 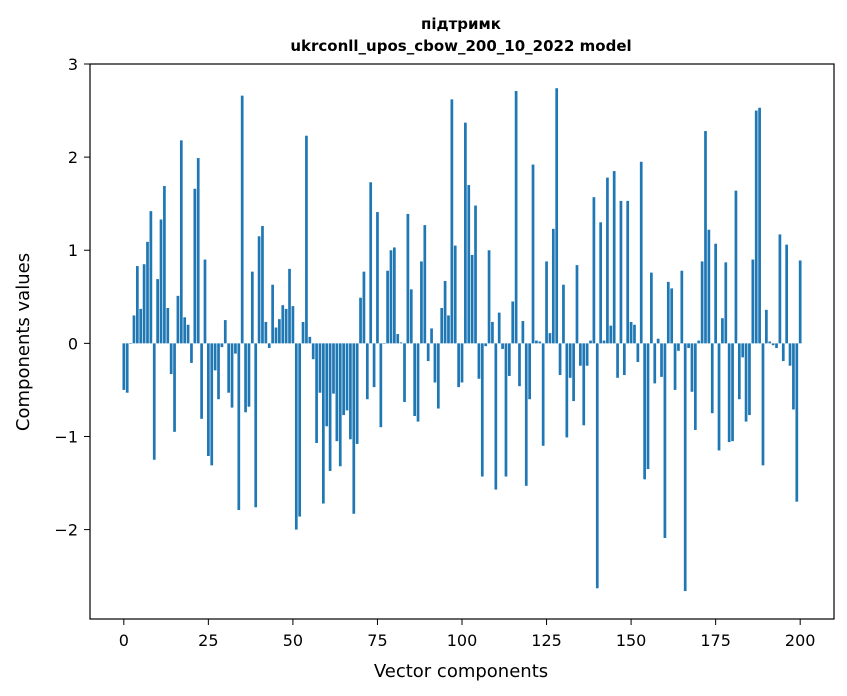 What do you see at coordinates (462, 640) in the screenshot?
I see `x-tick-label: 100` at bounding box center [462, 640].